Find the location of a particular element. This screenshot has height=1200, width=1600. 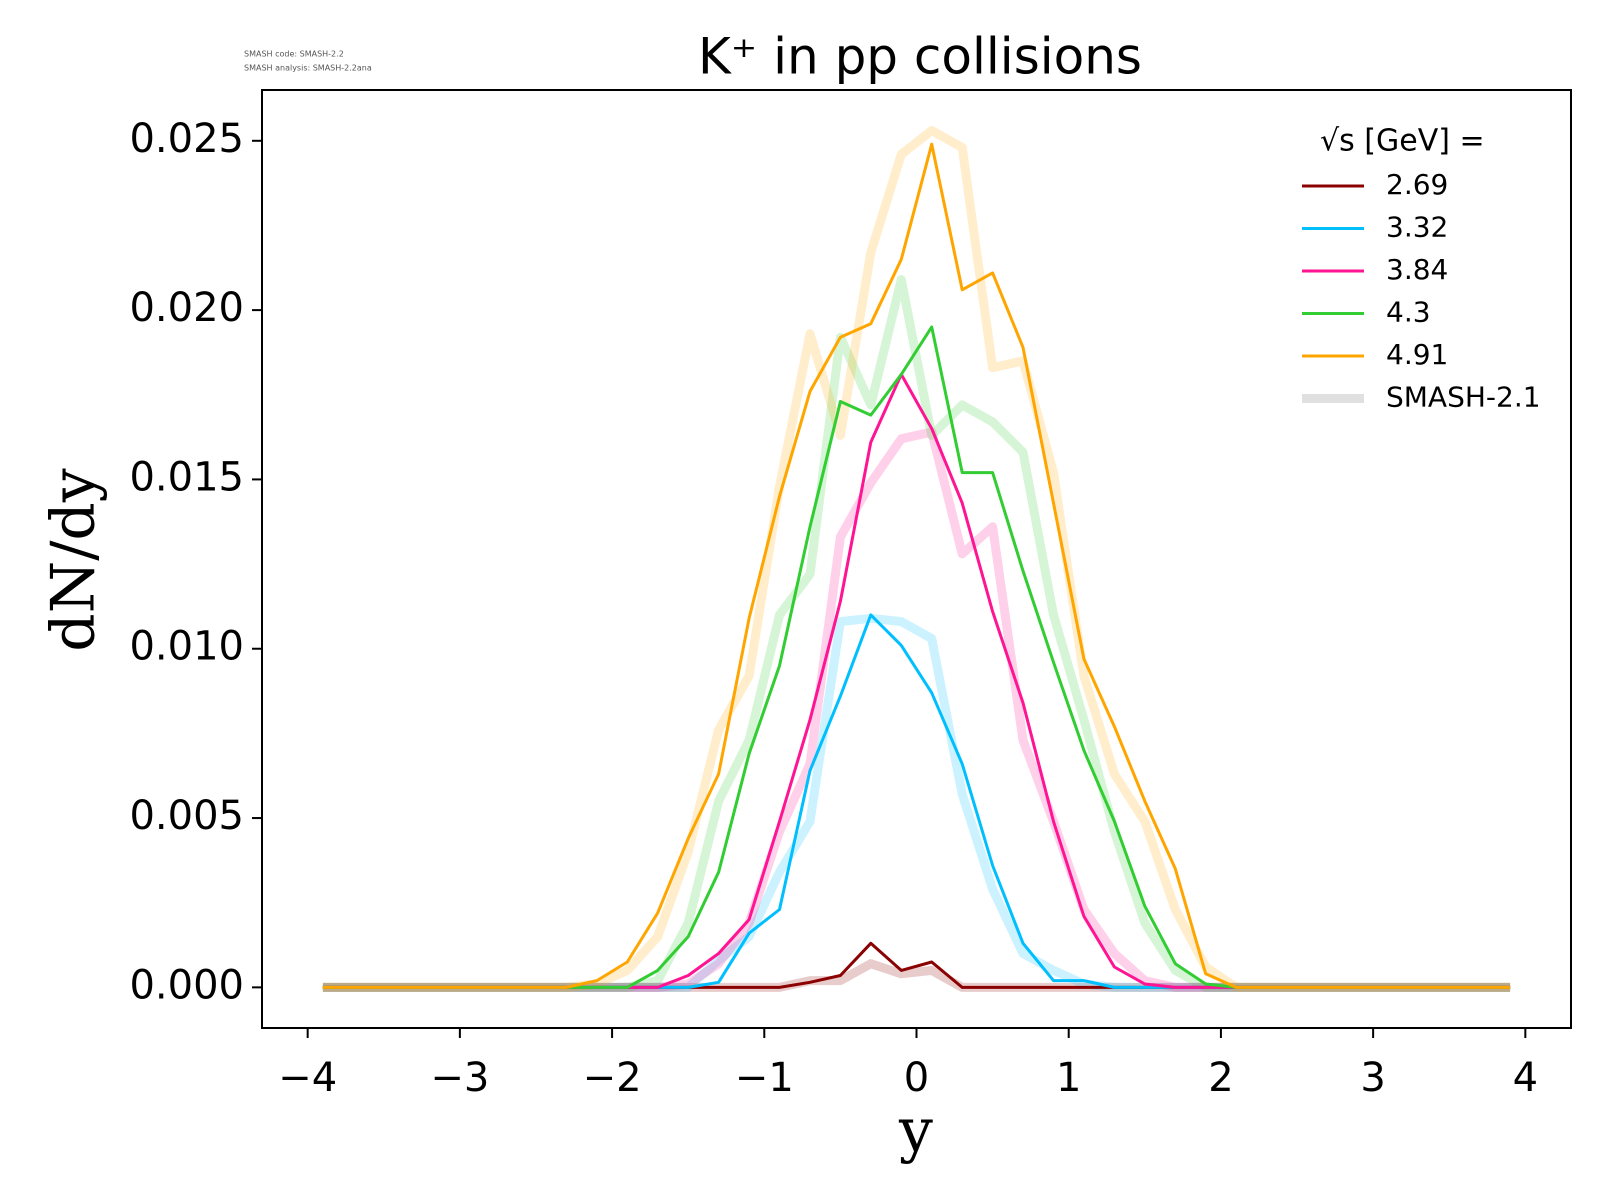

y-tick-label: 0.020 is located at coordinates (186, 308).